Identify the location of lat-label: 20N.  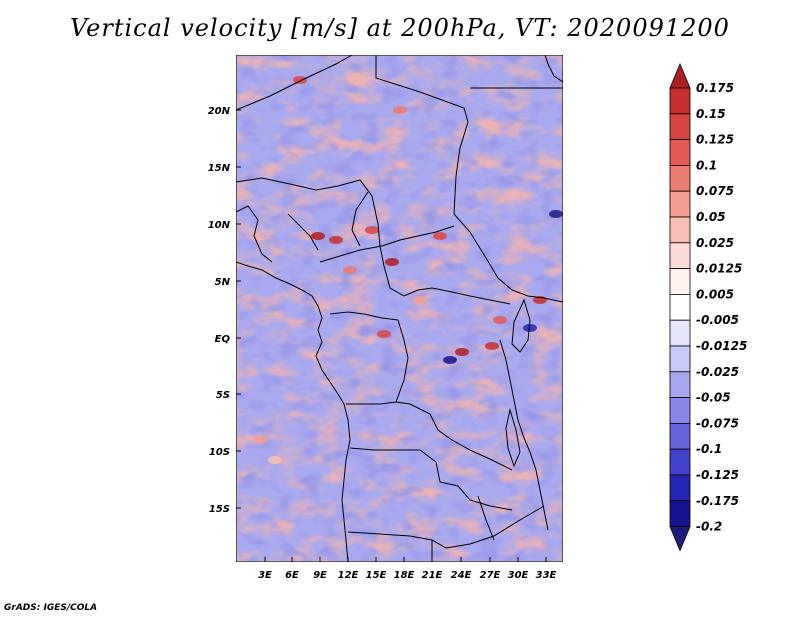
(219, 111).